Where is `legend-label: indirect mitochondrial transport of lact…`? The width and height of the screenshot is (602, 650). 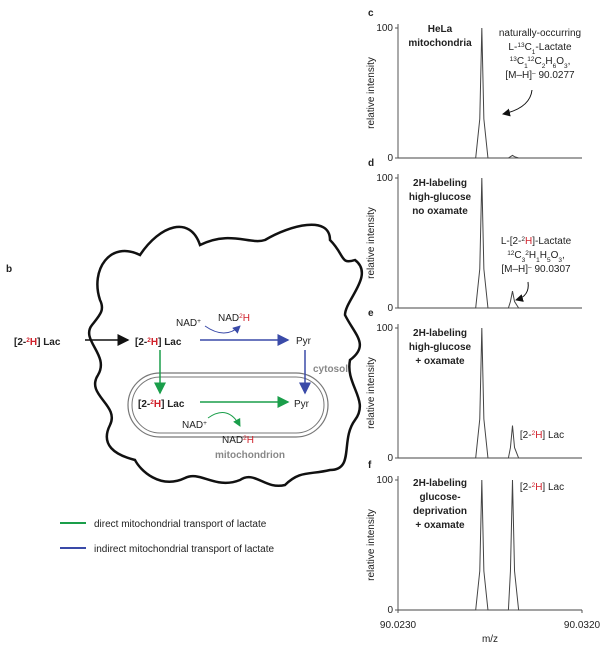 legend-label: indirect mitochondrial transport of lact… is located at coordinates (184, 549).